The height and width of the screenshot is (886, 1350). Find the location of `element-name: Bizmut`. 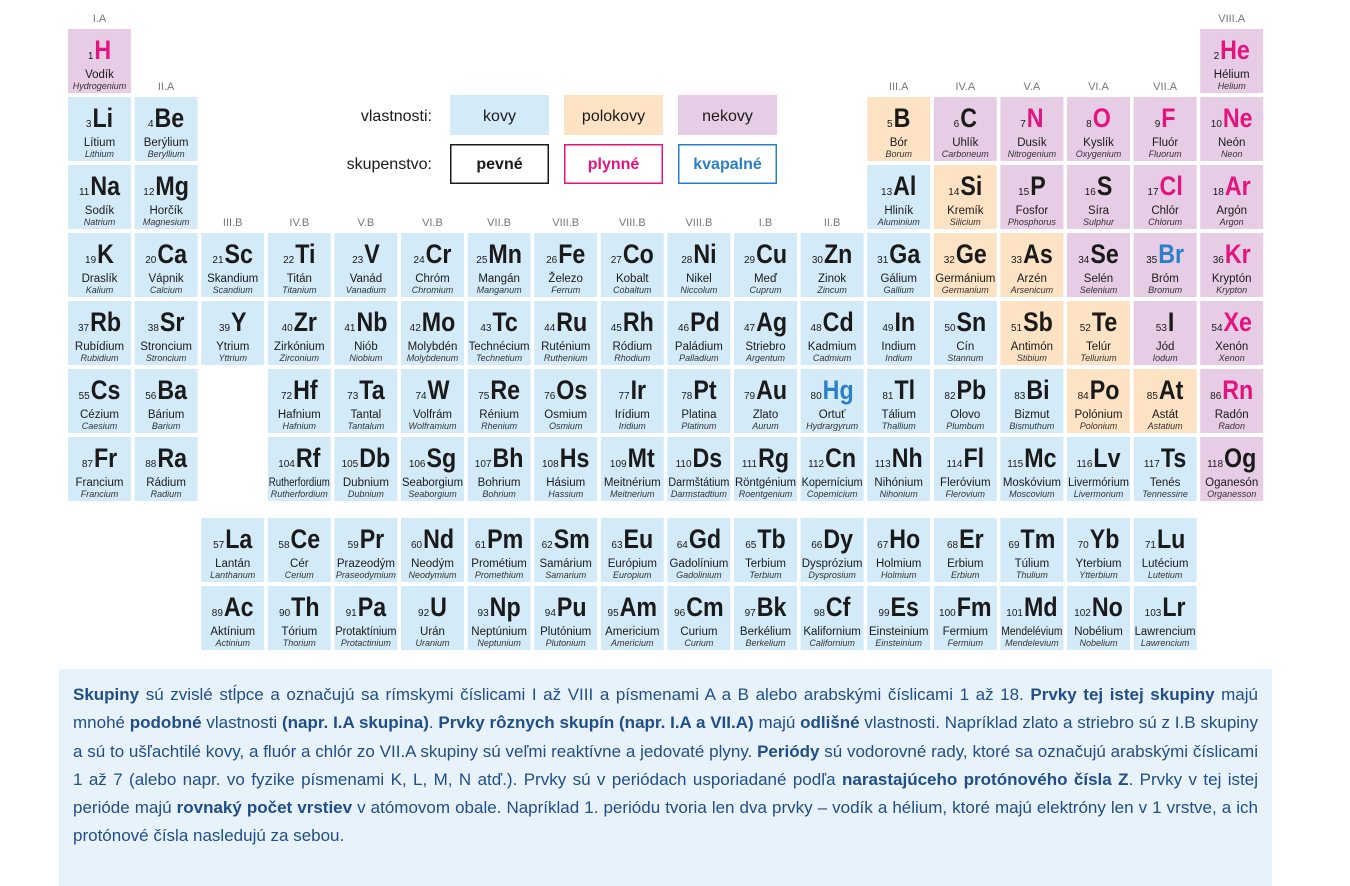

element-name: Bizmut is located at coordinates (1032, 415).